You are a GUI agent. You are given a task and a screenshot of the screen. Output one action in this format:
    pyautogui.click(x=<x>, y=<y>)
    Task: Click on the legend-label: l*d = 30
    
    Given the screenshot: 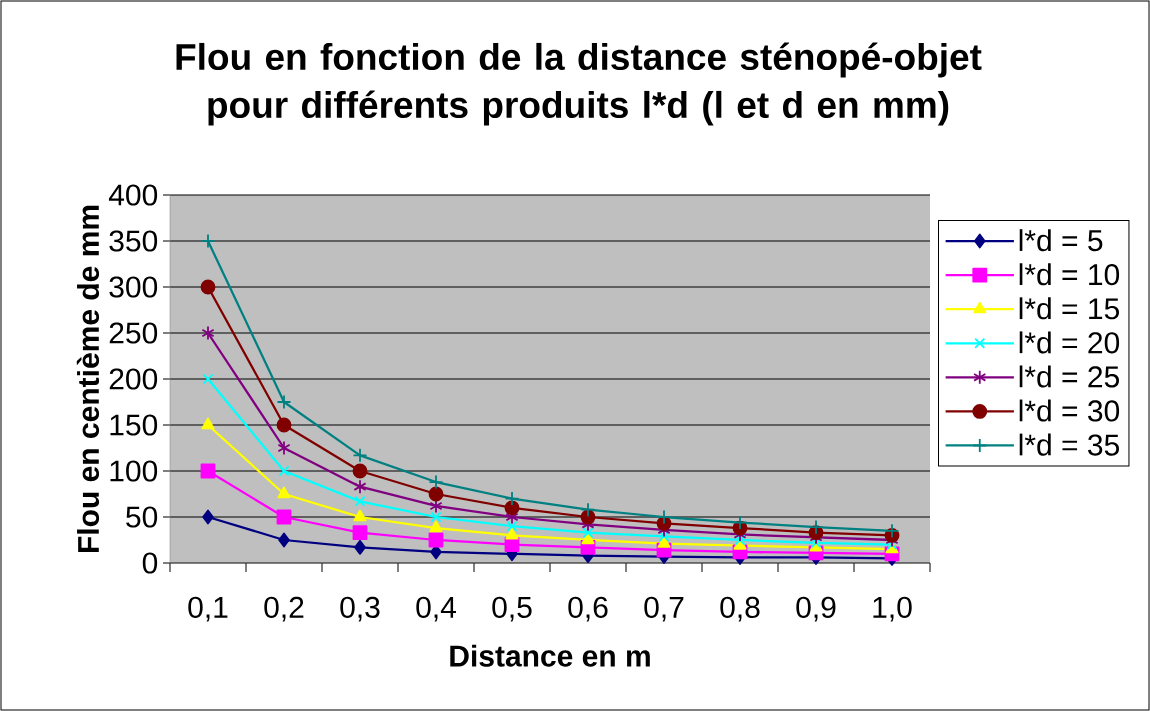 What is the action you would take?
    pyautogui.click(x=1069, y=410)
    